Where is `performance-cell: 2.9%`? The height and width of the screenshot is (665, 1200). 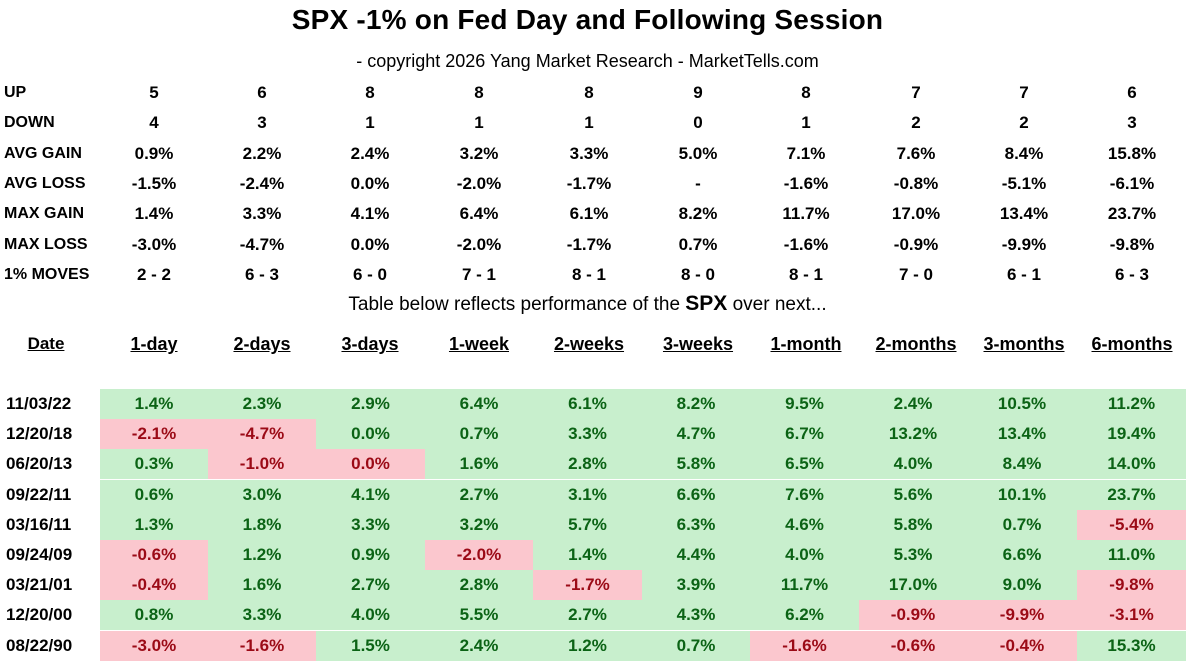
performance-cell: 2.9% is located at coordinates (370, 404).